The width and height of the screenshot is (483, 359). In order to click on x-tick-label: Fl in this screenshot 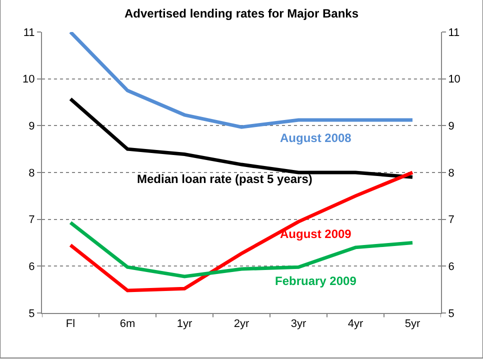, I will do `click(71, 324)`.